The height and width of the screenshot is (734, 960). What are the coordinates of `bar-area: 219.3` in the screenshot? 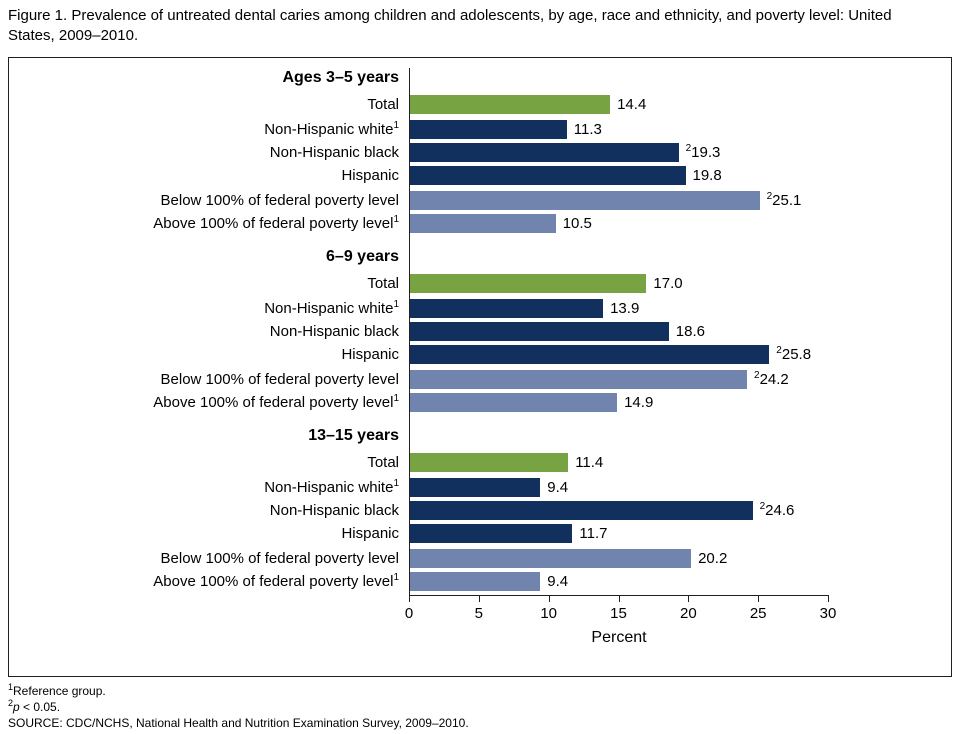 It's located at (680, 152).